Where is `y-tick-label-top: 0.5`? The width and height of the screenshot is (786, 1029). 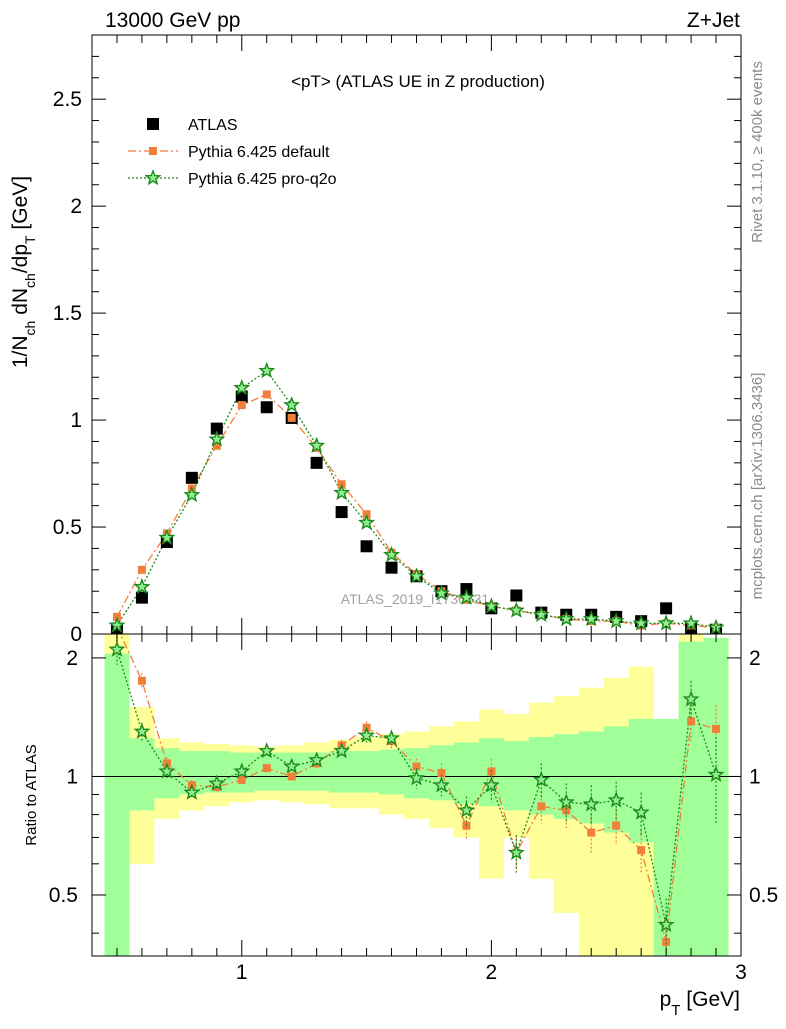
y-tick-label-top: 0.5 is located at coordinates (67, 527).